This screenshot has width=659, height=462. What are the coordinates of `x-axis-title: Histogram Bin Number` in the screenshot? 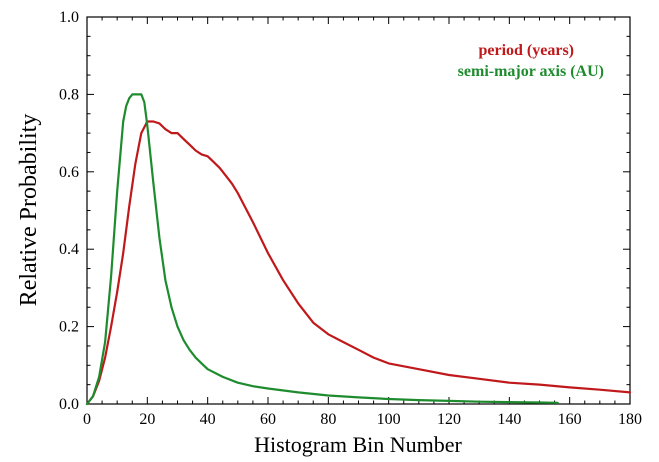 It's located at (358, 444).